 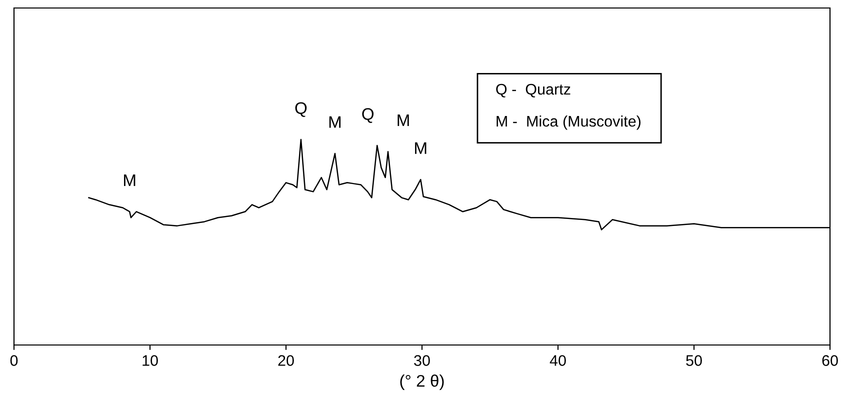 I want to click on text: Q - Quartz, so click(x=533, y=91).